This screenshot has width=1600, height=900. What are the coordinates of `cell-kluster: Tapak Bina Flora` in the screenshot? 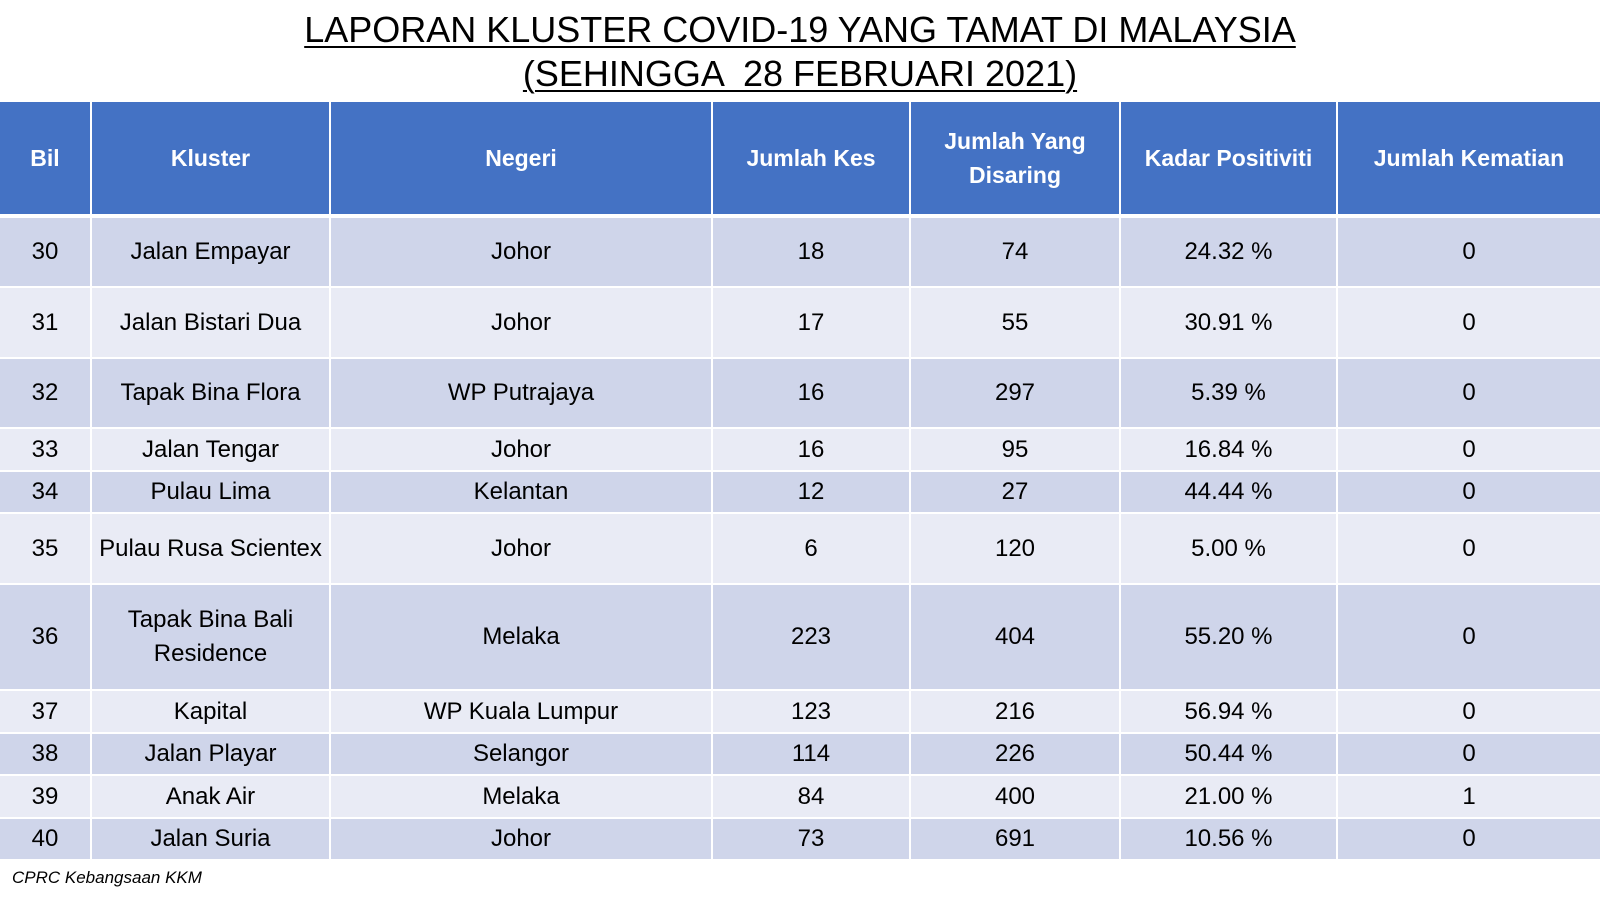 It's located at (211, 394).